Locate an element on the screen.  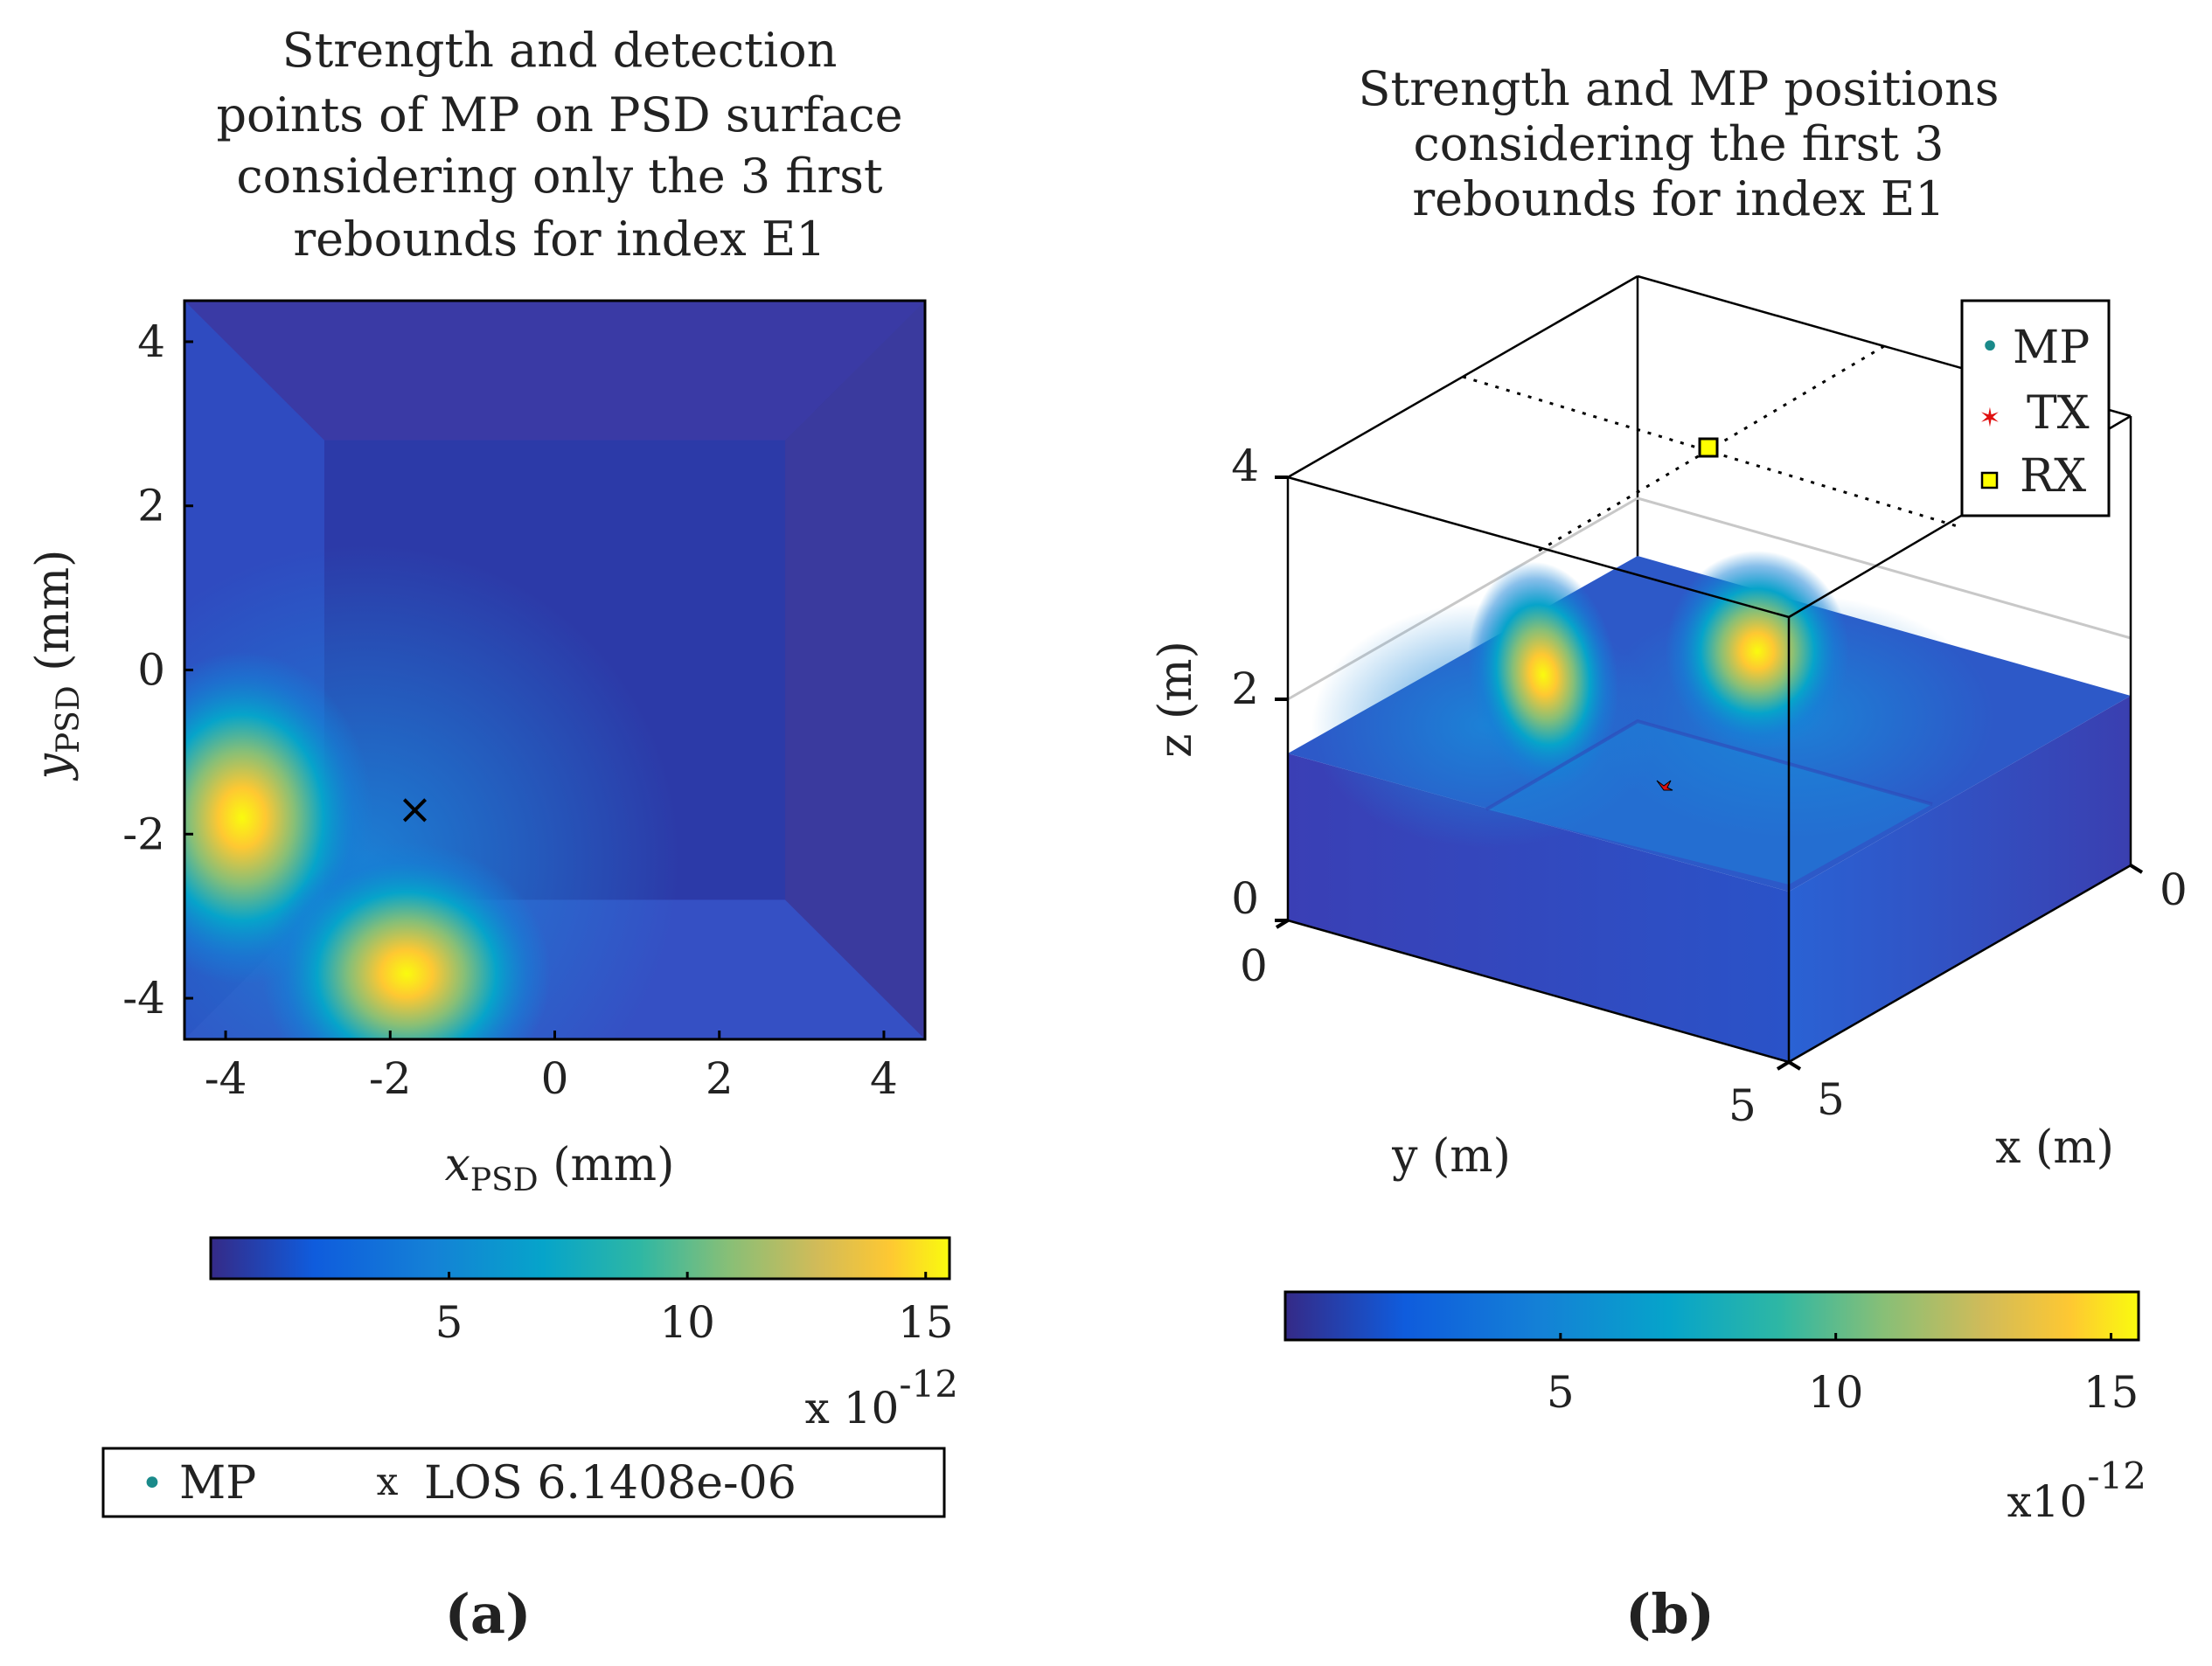
cb-a-ticks-tick-label-0: 5 is located at coordinates (449, 1322).